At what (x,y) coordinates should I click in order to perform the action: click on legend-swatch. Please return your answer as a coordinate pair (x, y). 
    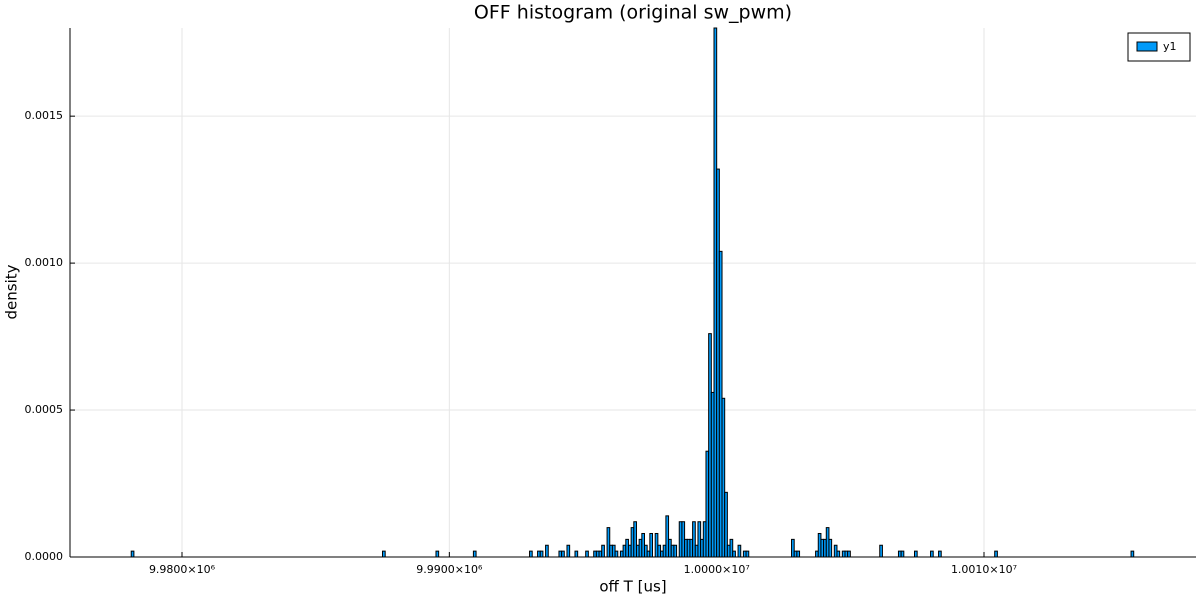
    Looking at the image, I should click on (1147, 46).